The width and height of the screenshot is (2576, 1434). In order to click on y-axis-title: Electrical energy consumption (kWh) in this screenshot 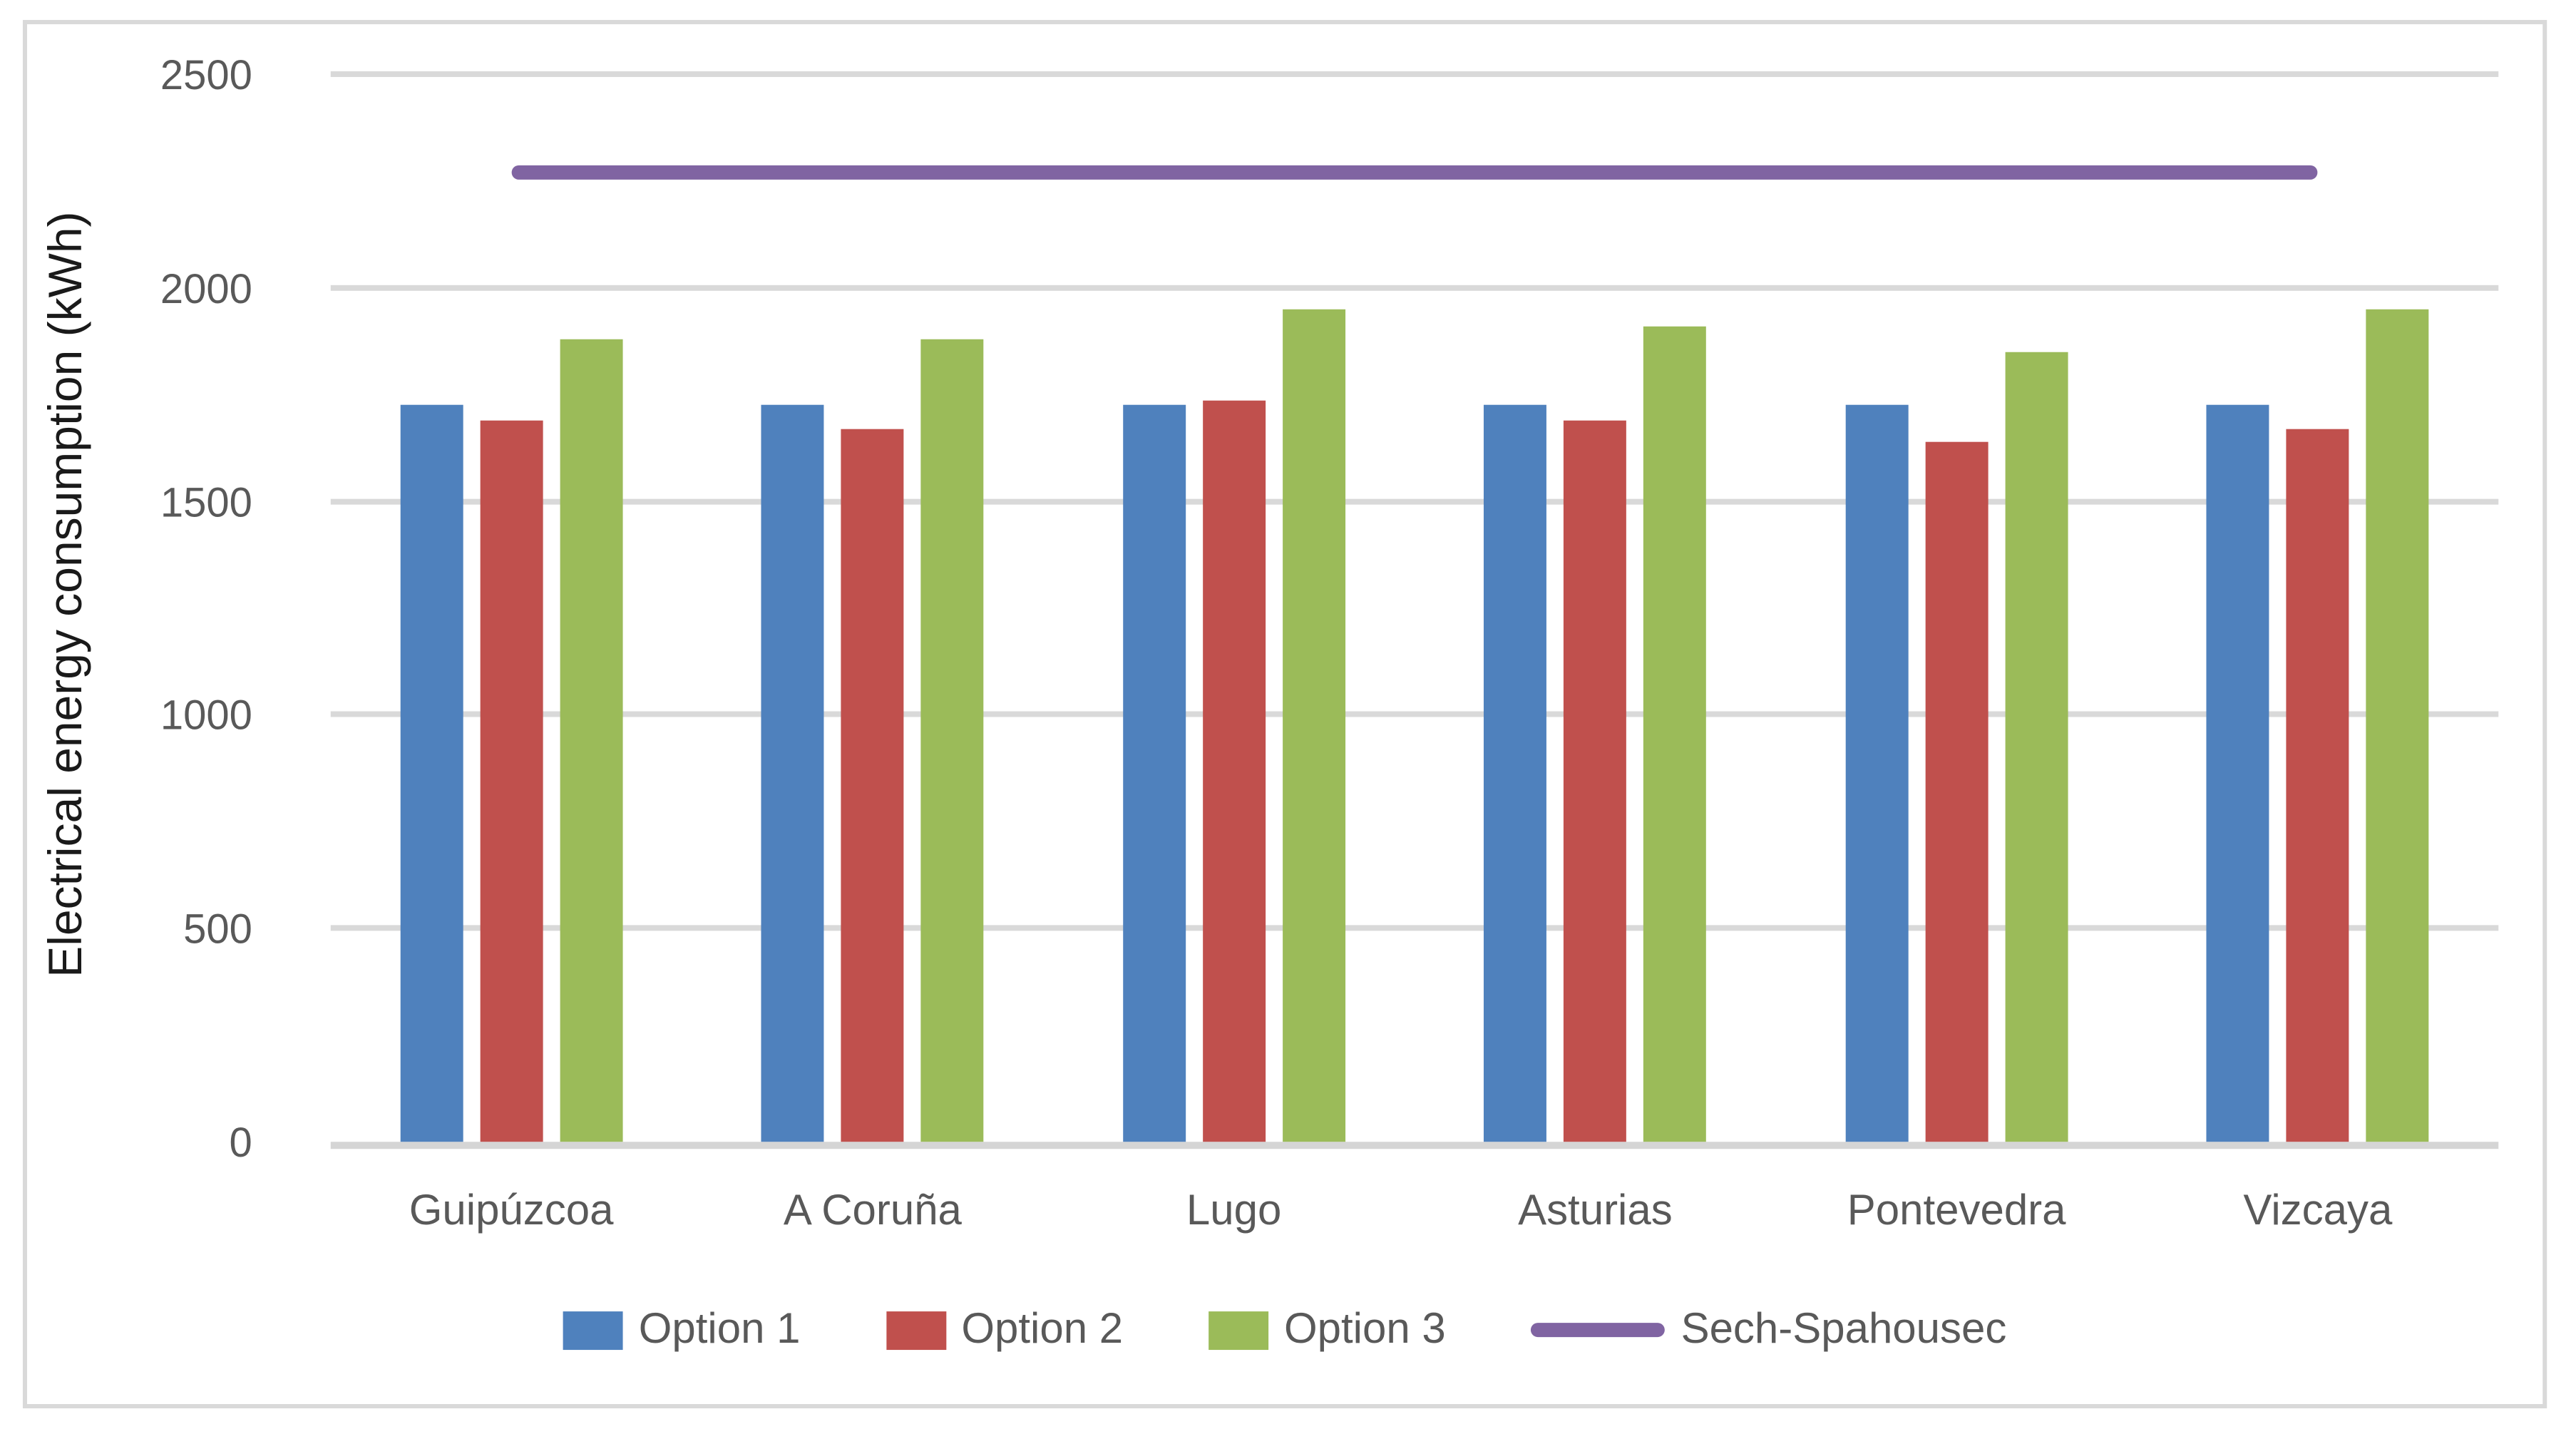, I will do `click(64, 594)`.